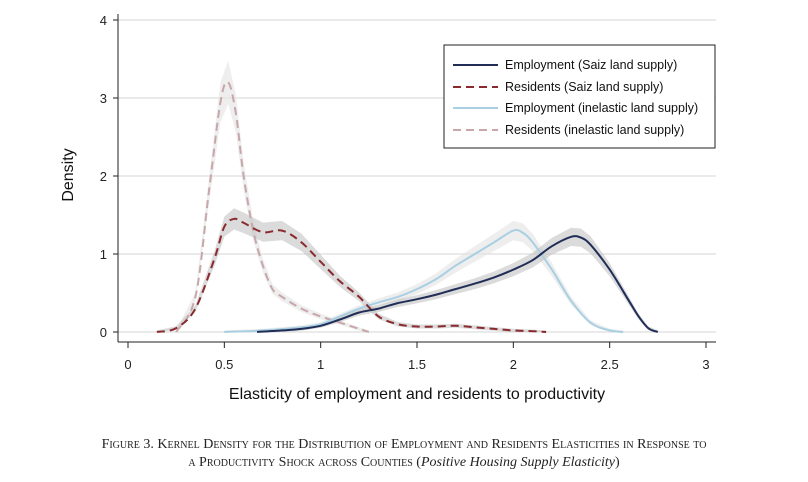 Image resolution: width=808 pixels, height=482 pixels. I want to click on y-tick-label-0: 0, so click(103, 332).